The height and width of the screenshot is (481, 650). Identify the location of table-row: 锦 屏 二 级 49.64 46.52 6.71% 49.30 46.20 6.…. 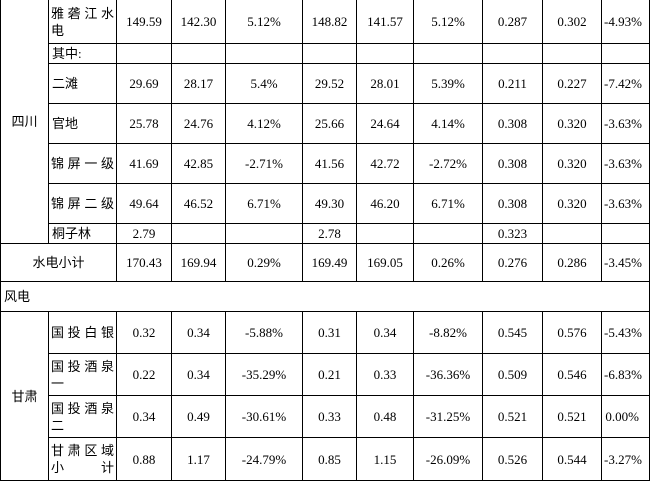
(325, 203).